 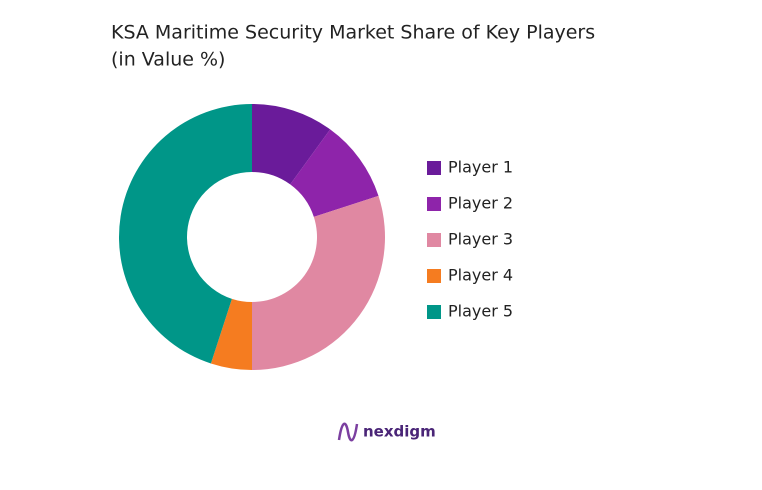 I want to click on chart-subtitle: (in Value %), so click(x=168, y=60).